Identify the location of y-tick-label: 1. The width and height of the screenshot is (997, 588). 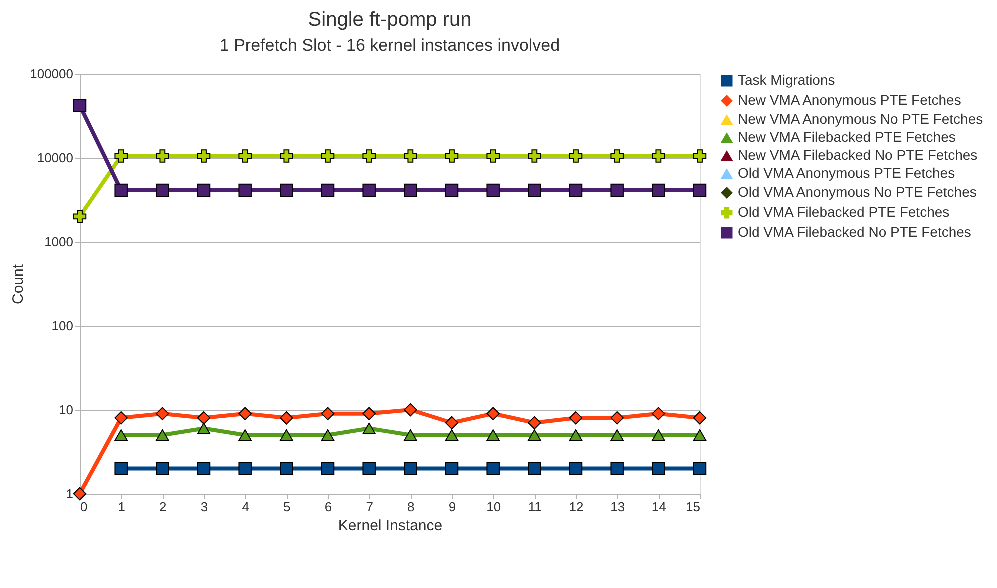
(70, 494).